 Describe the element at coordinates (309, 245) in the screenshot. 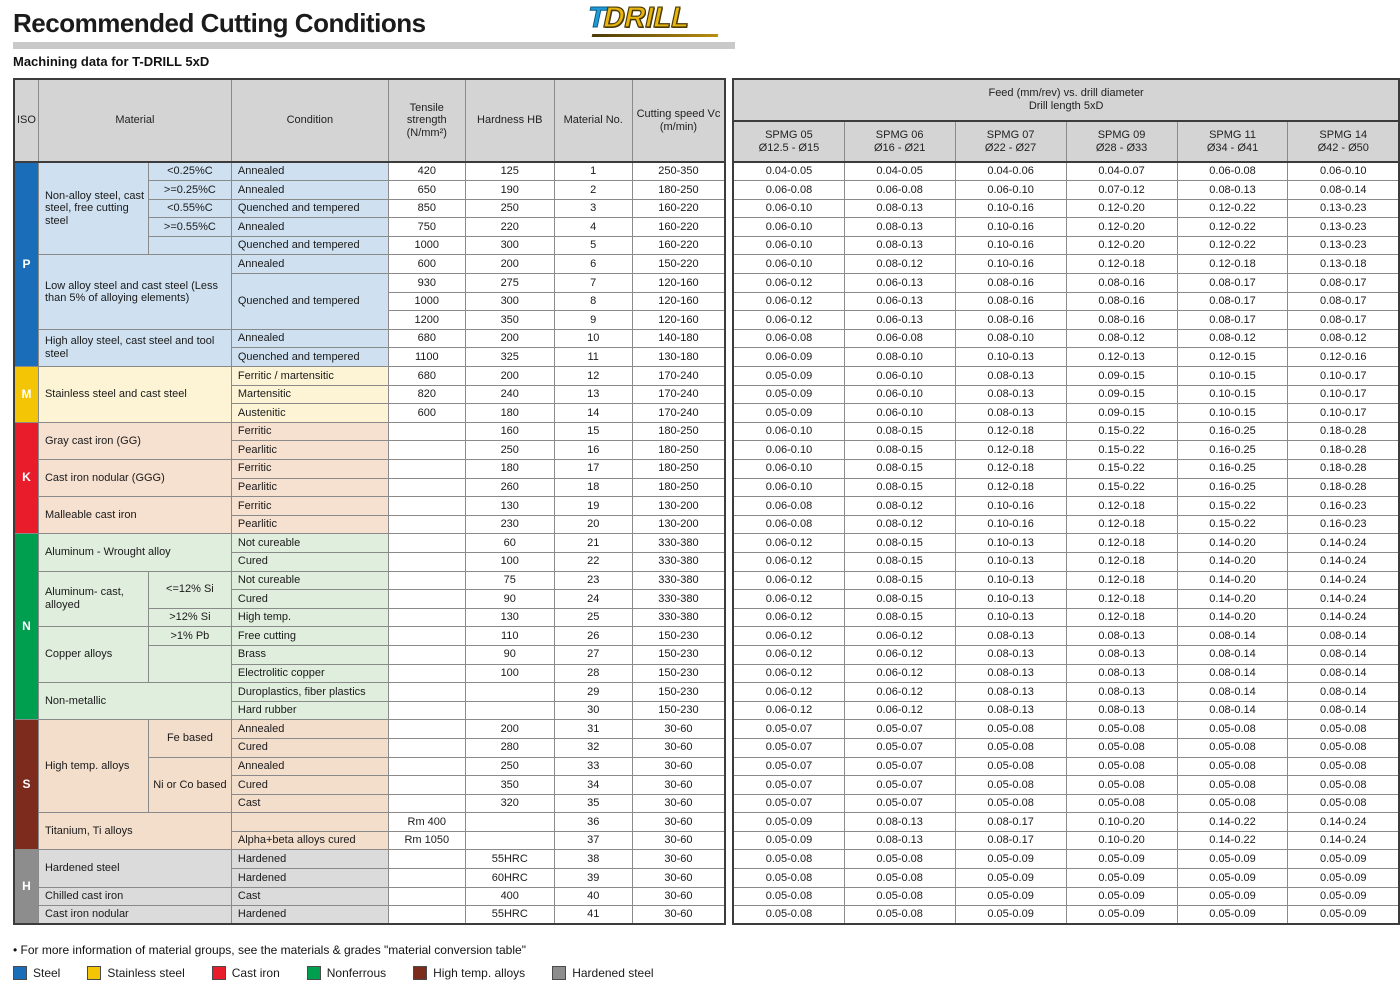

I see `condition-cell: Quenched and tempered` at that location.